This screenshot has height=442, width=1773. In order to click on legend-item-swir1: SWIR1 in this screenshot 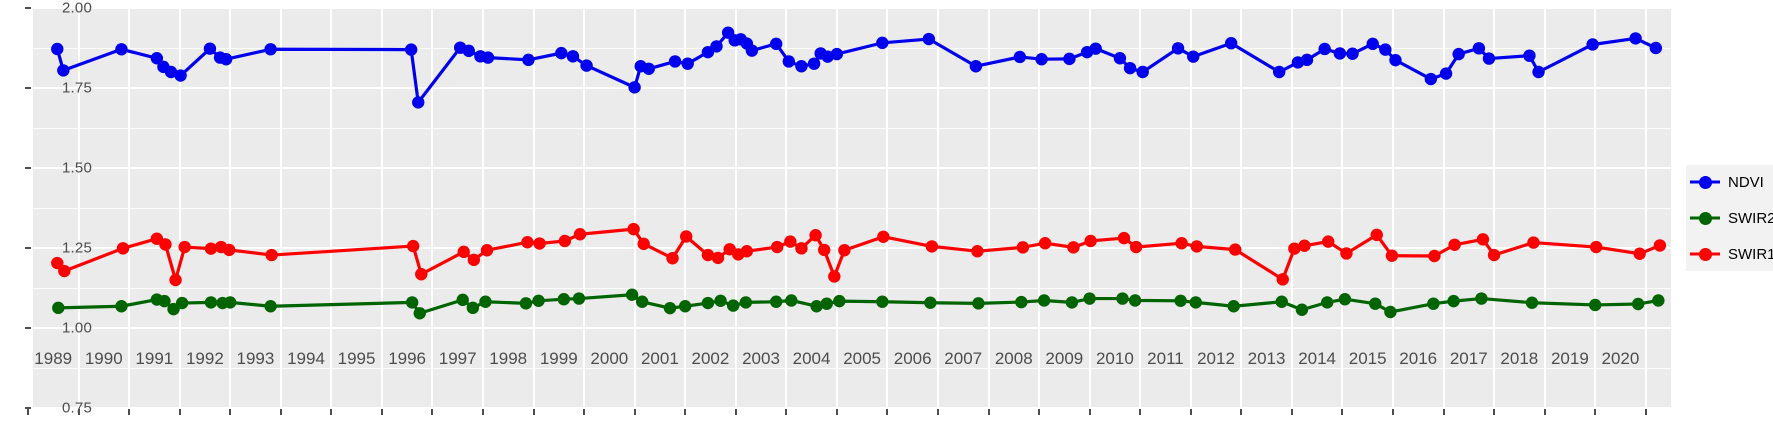, I will do `click(1731, 254)`.